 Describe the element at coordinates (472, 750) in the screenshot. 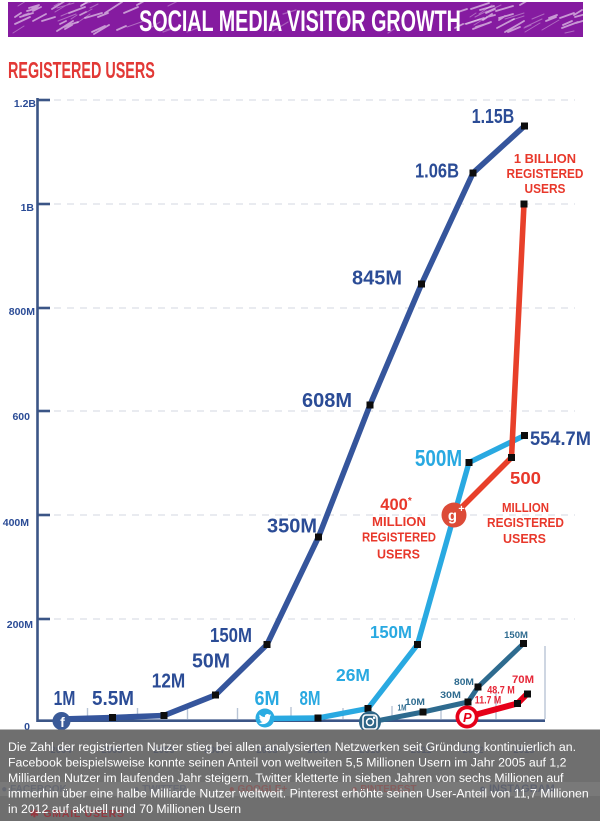

I see `svg-text: 2012` at that location.